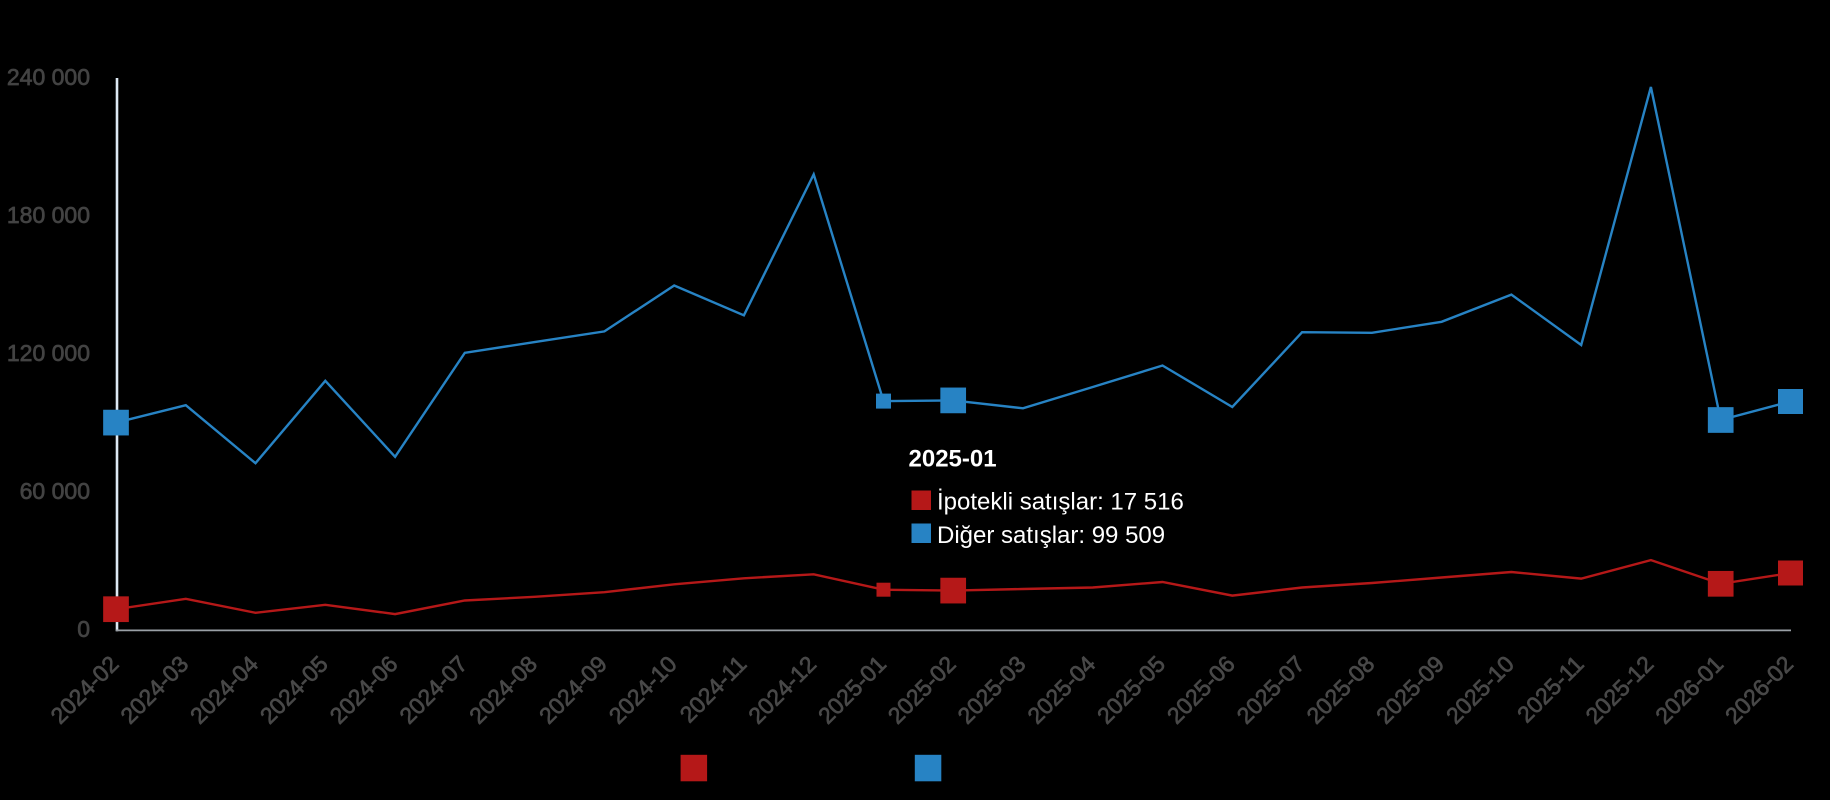  What do you see at coordinates (48, 215) in the screenshot?
I see `svg-text: 180 000` at bounding box center [48, 215].